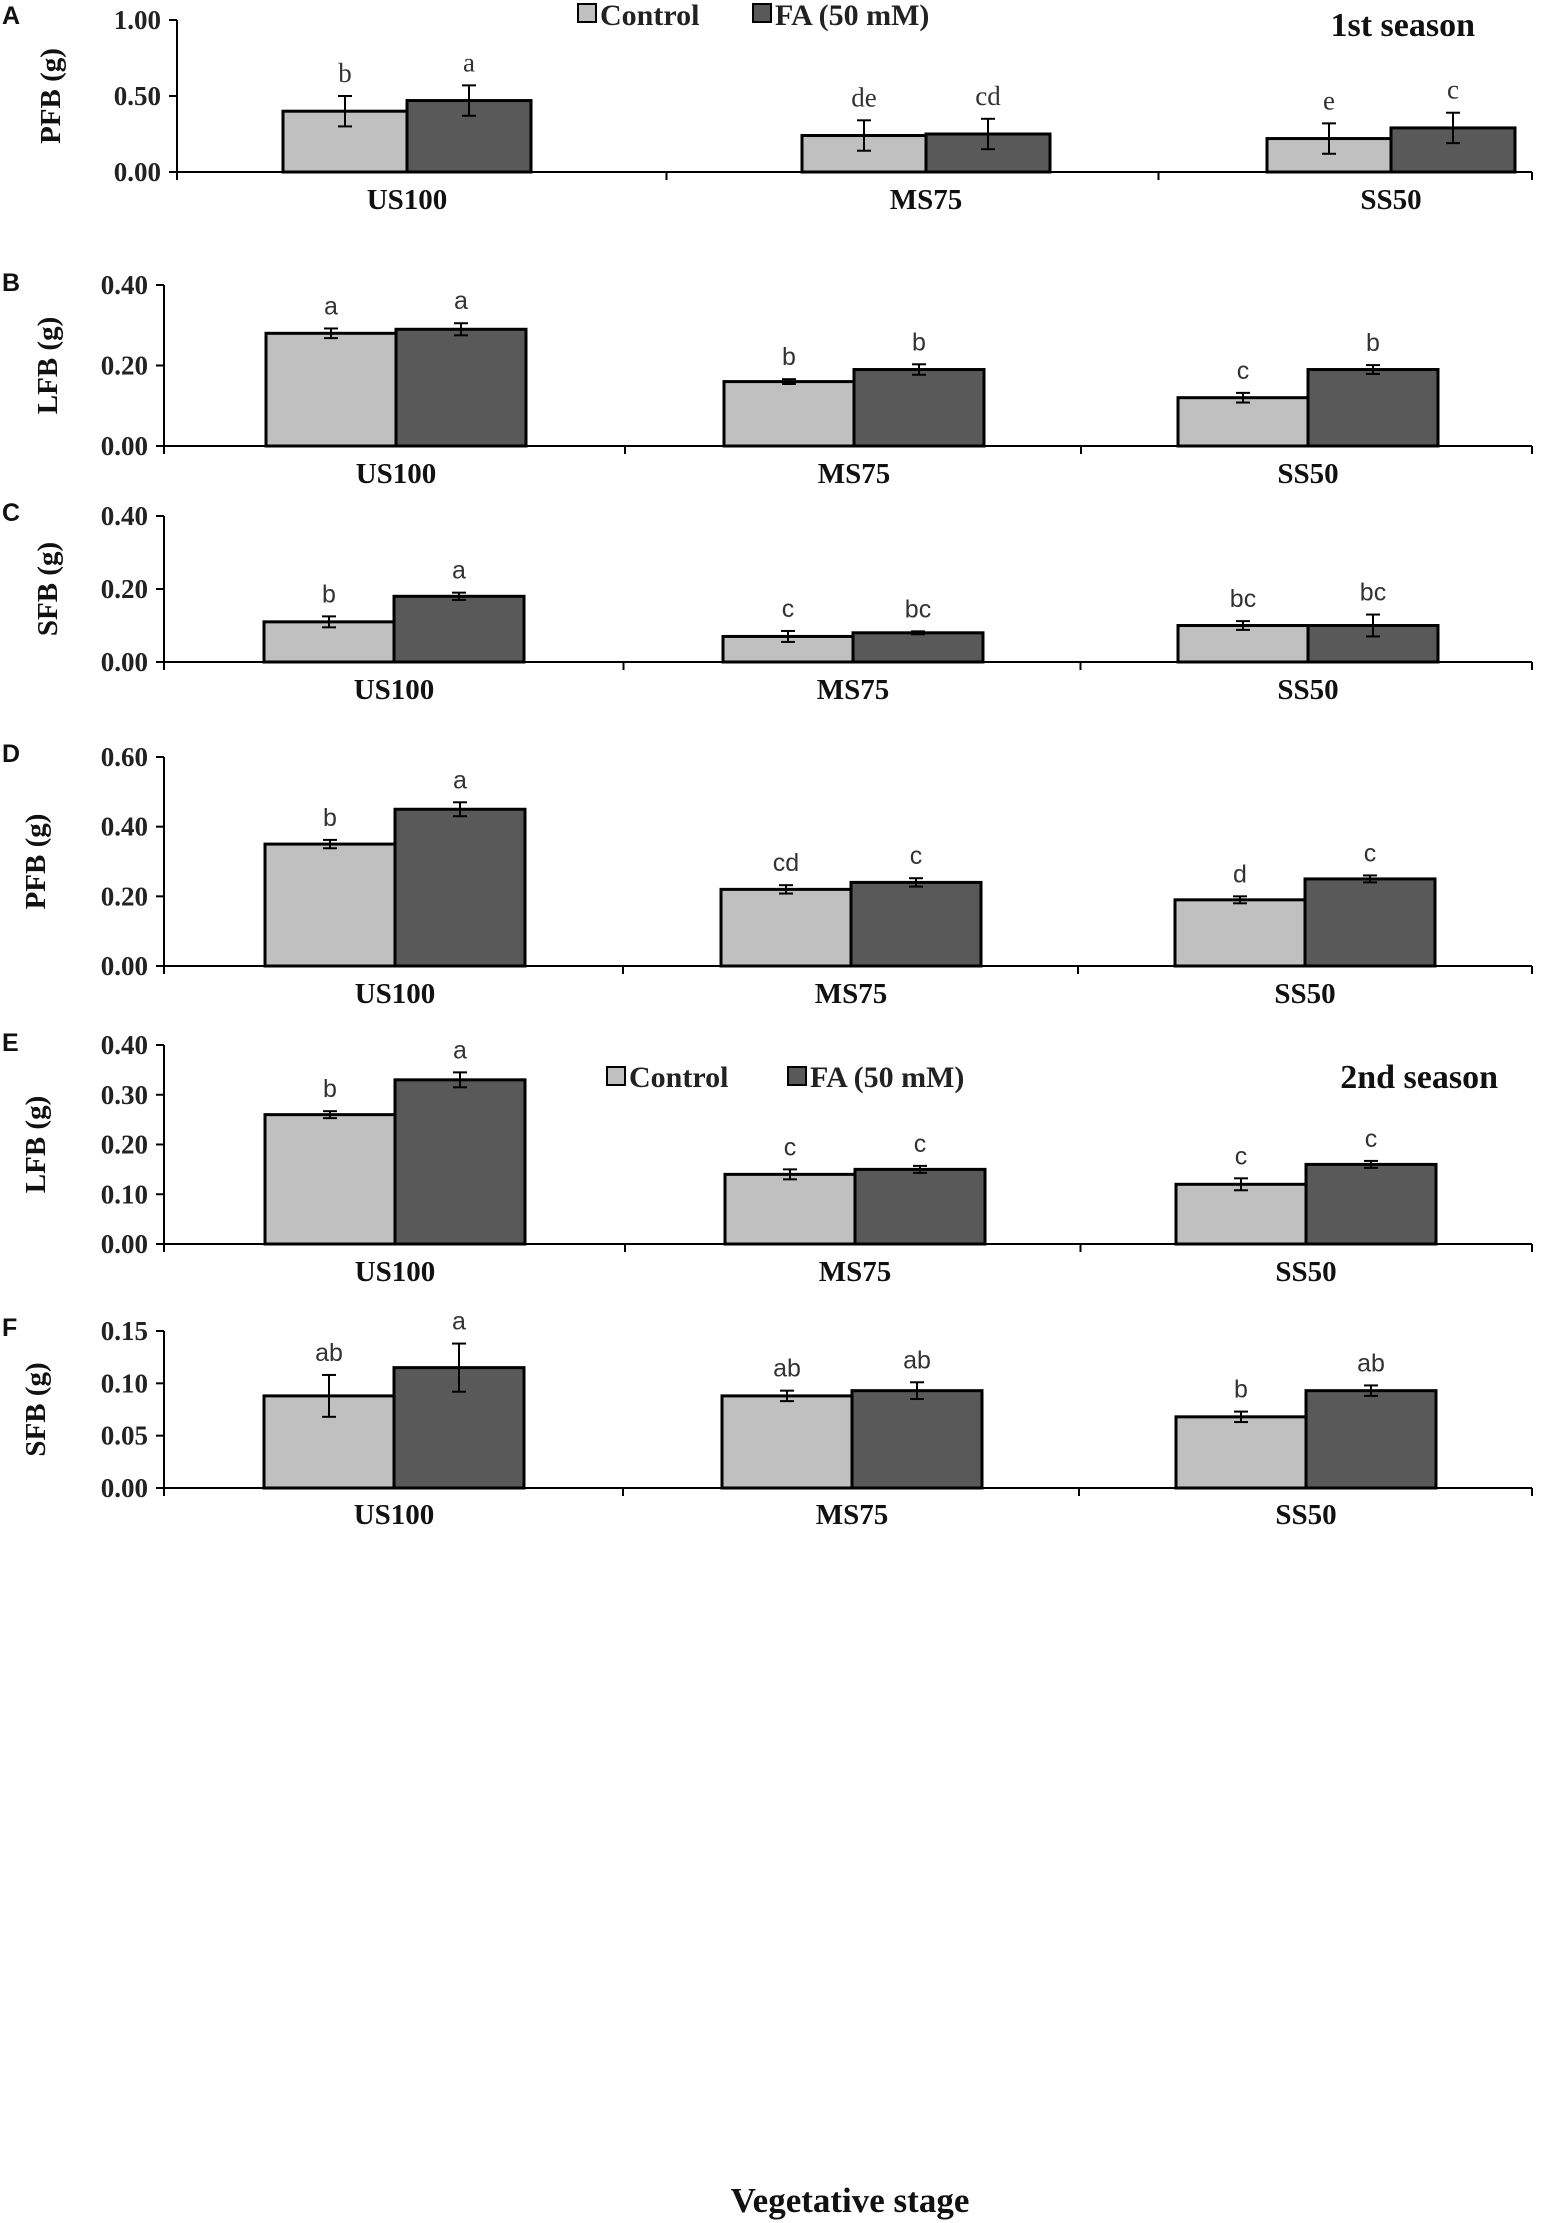 The height and width of the screenshot is (2223, 1557). What do you see at coordinates (887, 1077) in the screenshot?
I see `legend-fa-label: FA (50 mM)` at bounding box center [887, 1077].